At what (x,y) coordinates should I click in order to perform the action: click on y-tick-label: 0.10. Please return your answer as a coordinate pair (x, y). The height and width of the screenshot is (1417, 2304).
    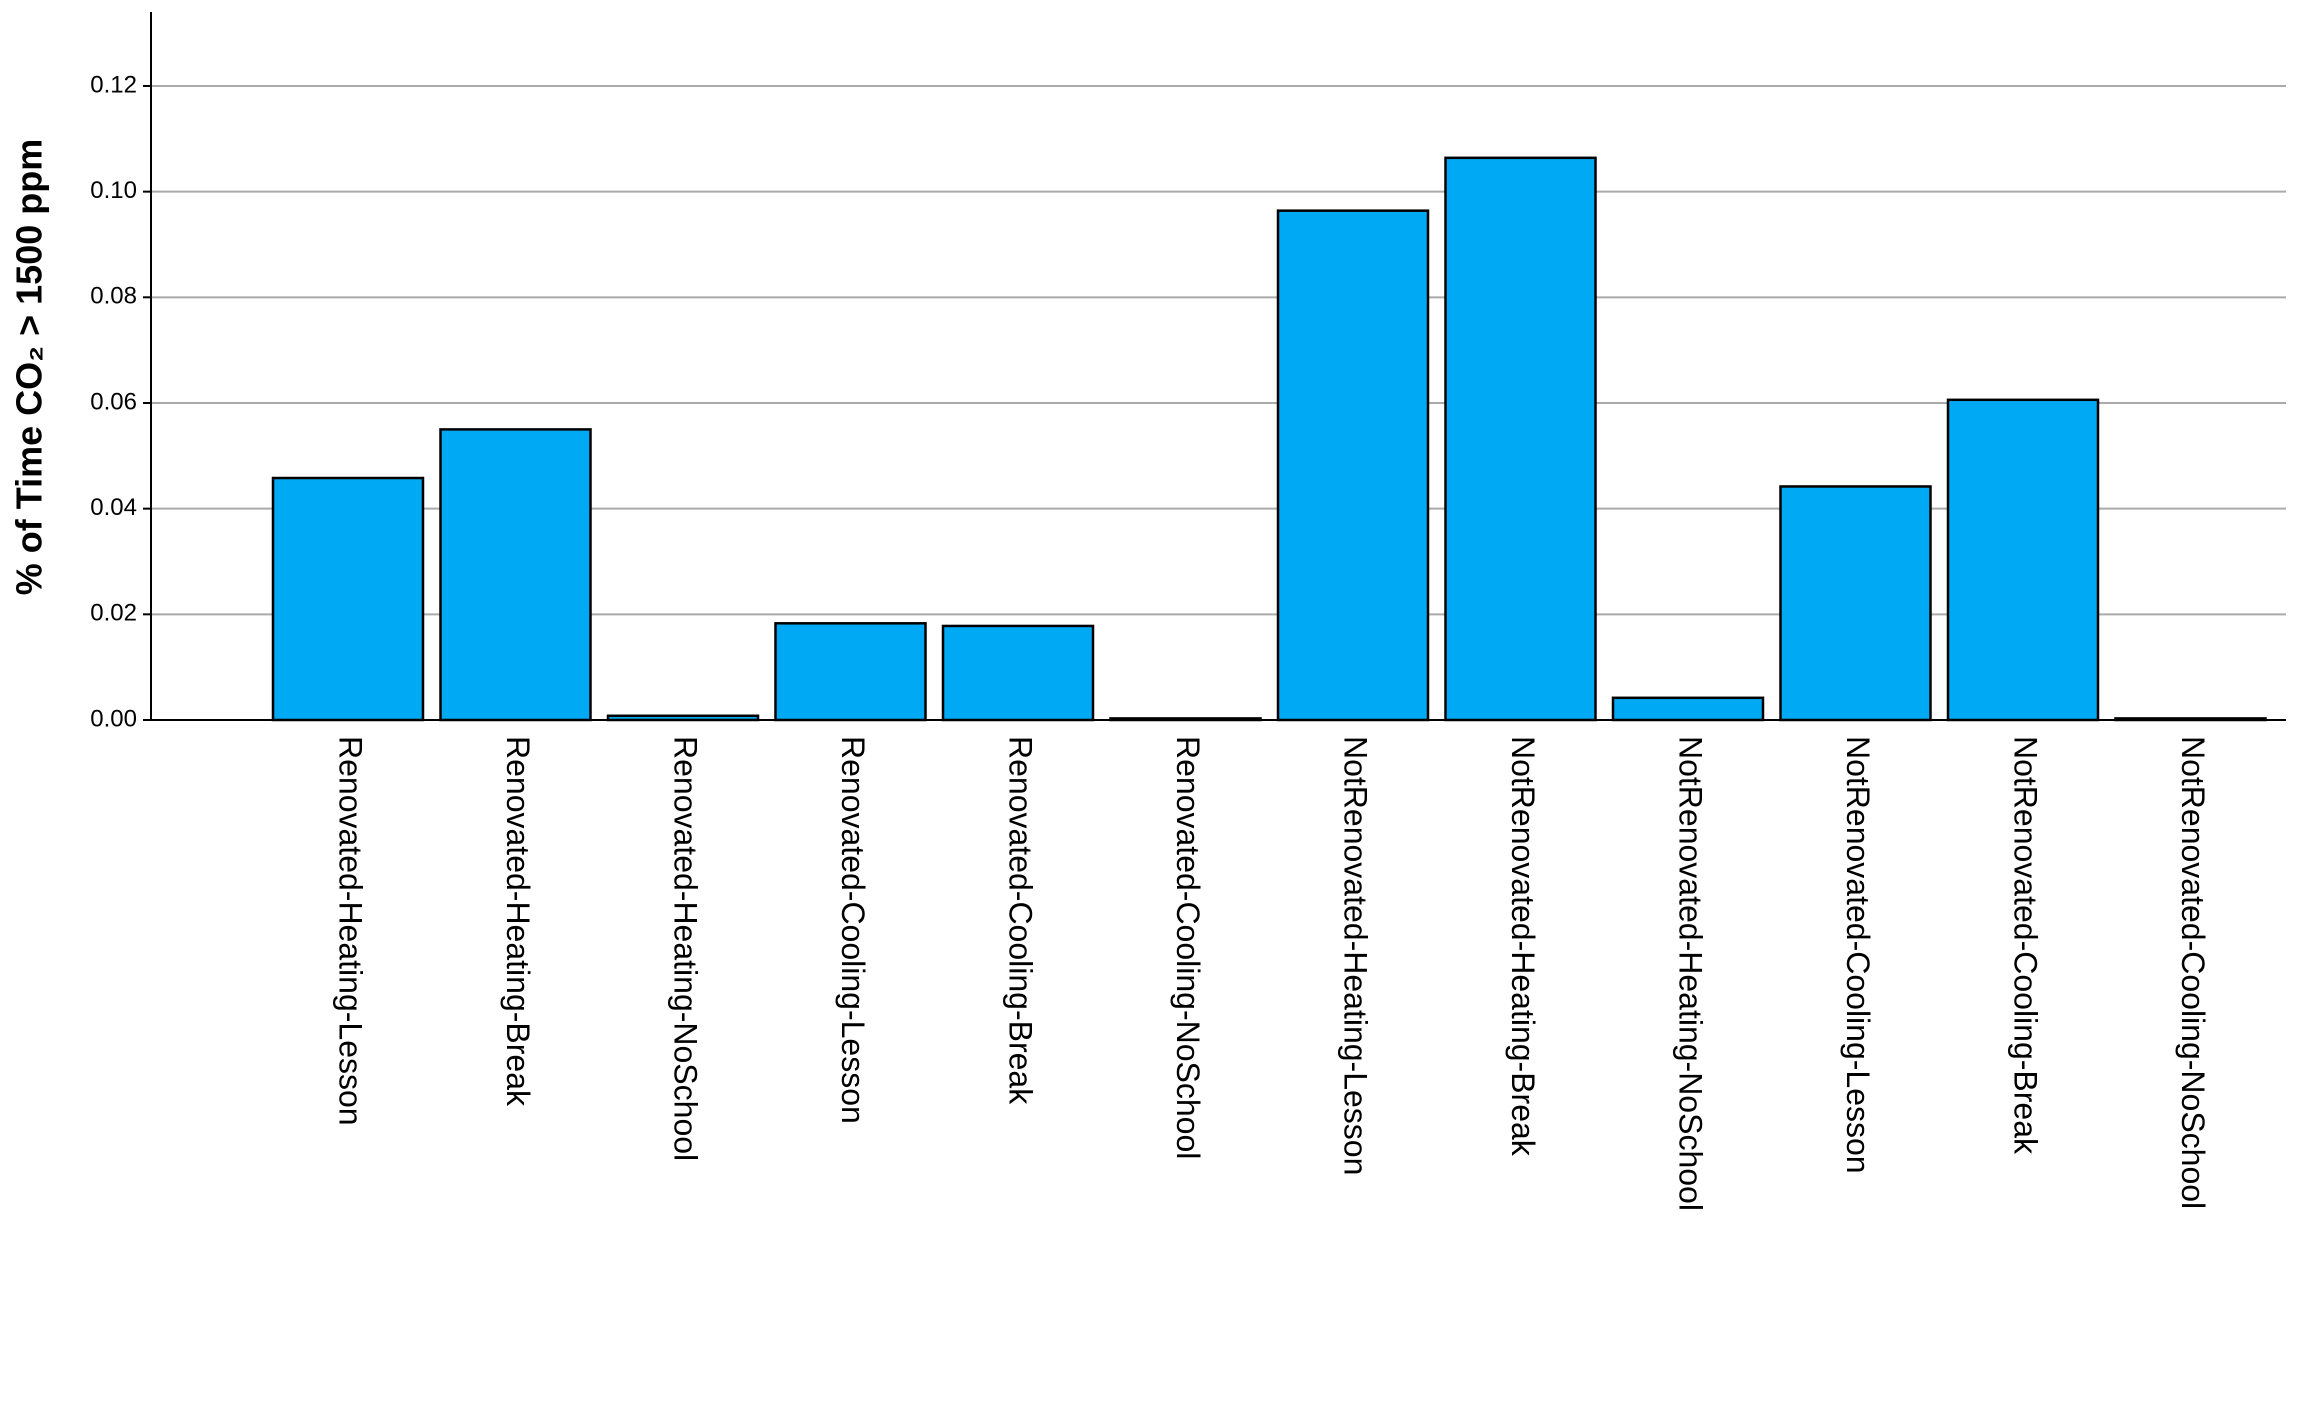
    Looking at the image, I should click on (113, 190).